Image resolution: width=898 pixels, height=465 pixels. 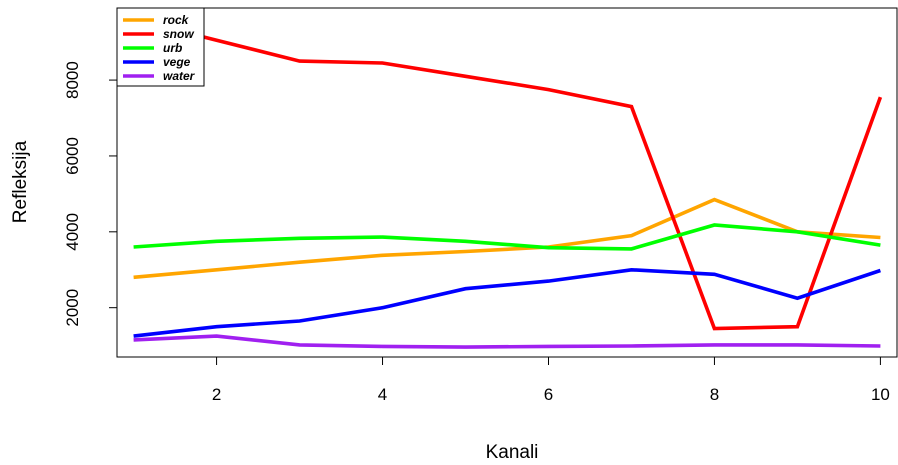 What do you see at coordinates (714, 394) in the screenshot?
I see `x-tick-label: 8` at bounding box center [714, 394].